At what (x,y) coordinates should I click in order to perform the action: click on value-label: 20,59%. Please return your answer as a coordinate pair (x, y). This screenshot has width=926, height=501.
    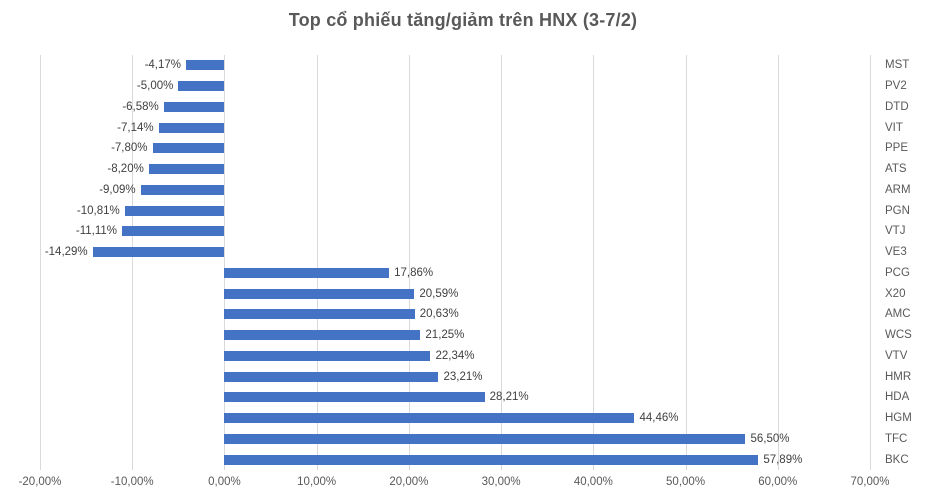
    Looking at the image, I should click on (439, 293).